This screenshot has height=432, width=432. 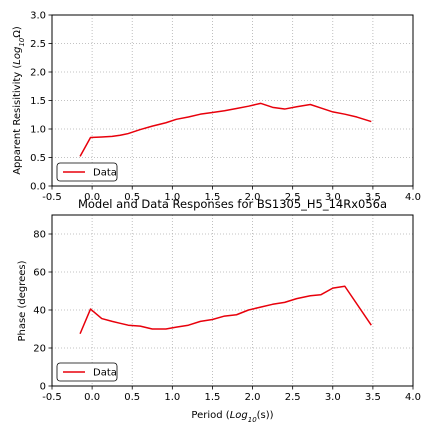 I want to click on y-tick-label: 1.0, so click(x=38, y=130).